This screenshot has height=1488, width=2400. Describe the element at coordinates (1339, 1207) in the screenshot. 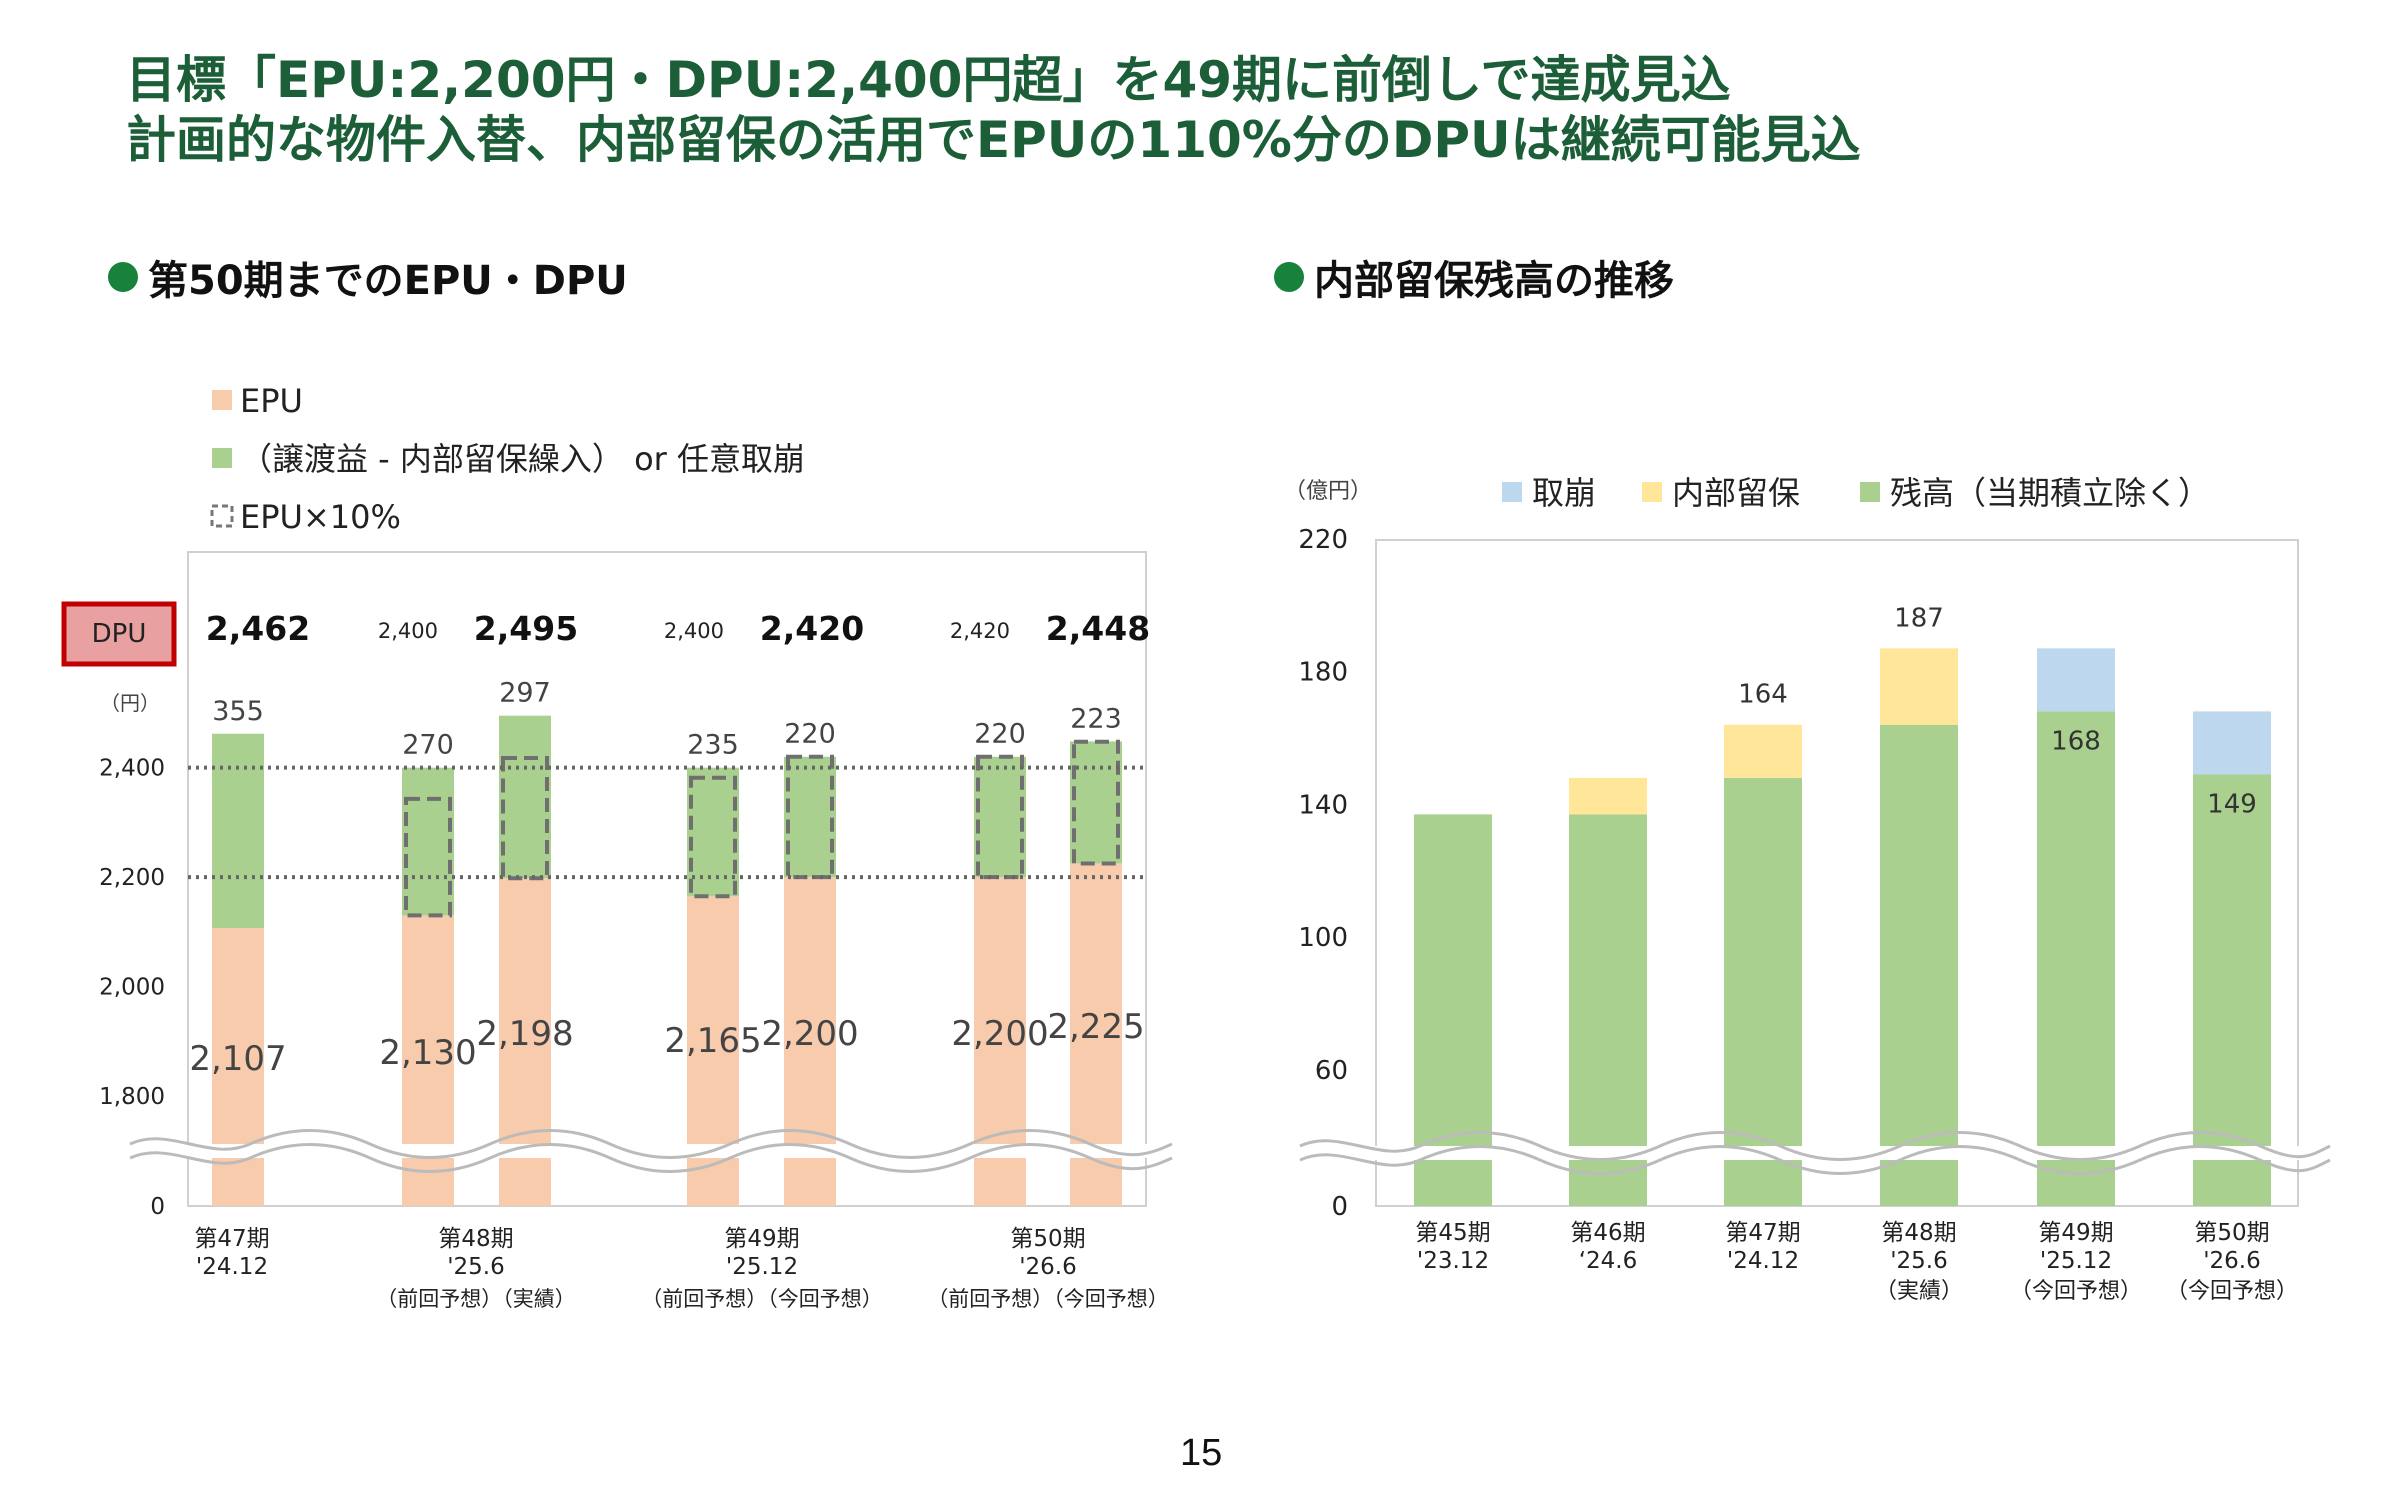

I see `y-tick-label: 0` at that location.